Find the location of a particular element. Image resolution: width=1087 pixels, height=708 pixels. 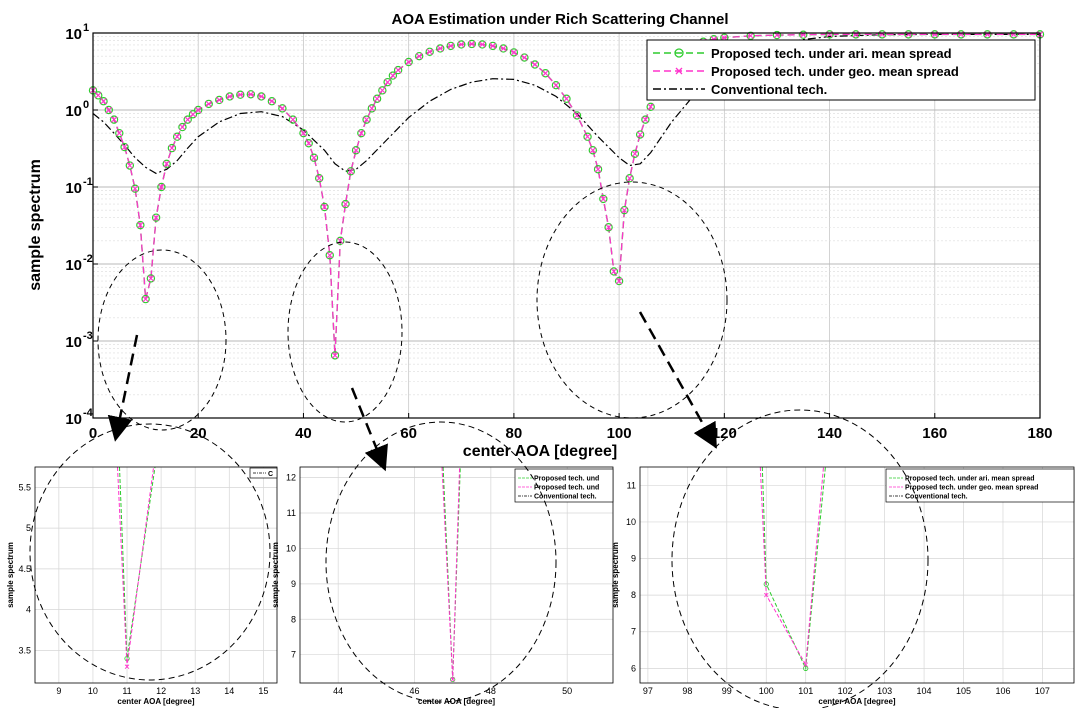

zoom-x-tick-label: 44 is located at coordinates (338, 691).